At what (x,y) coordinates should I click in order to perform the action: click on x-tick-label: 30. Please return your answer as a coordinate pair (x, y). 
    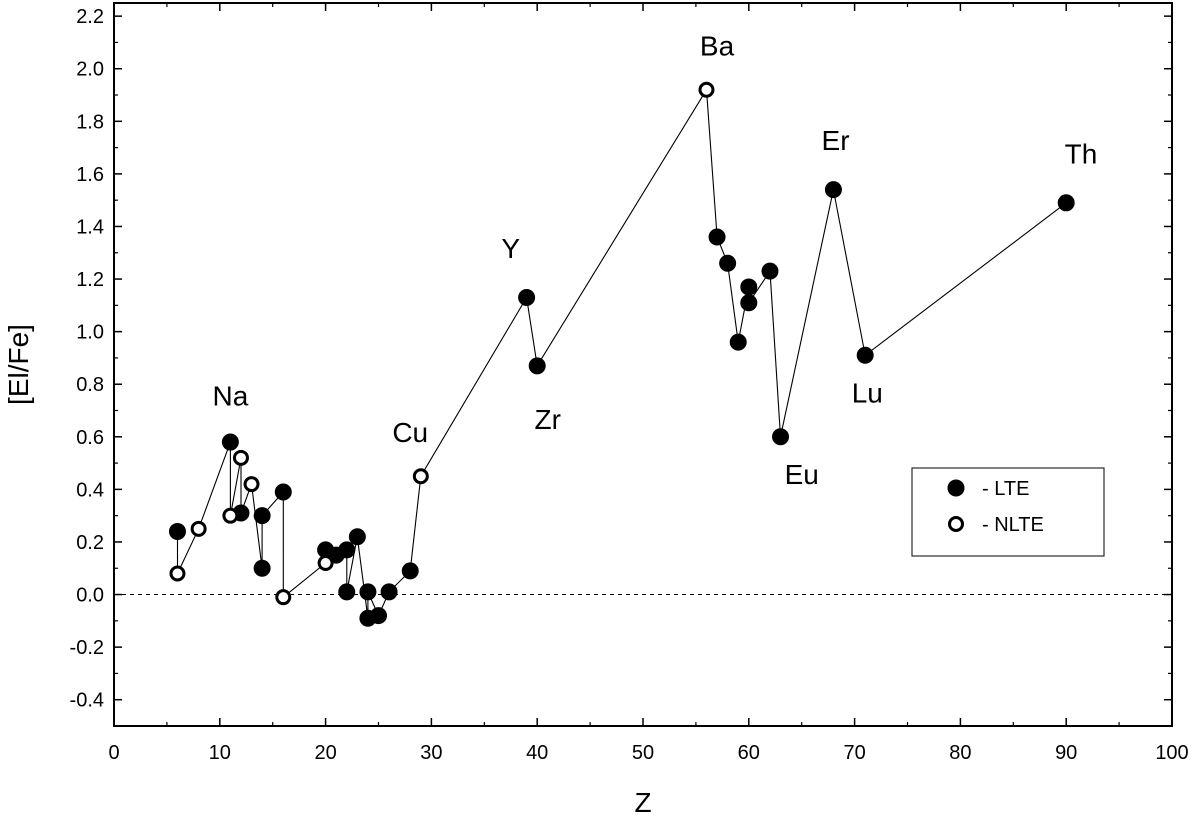
    Looking at the image, I should click on (431, 753).